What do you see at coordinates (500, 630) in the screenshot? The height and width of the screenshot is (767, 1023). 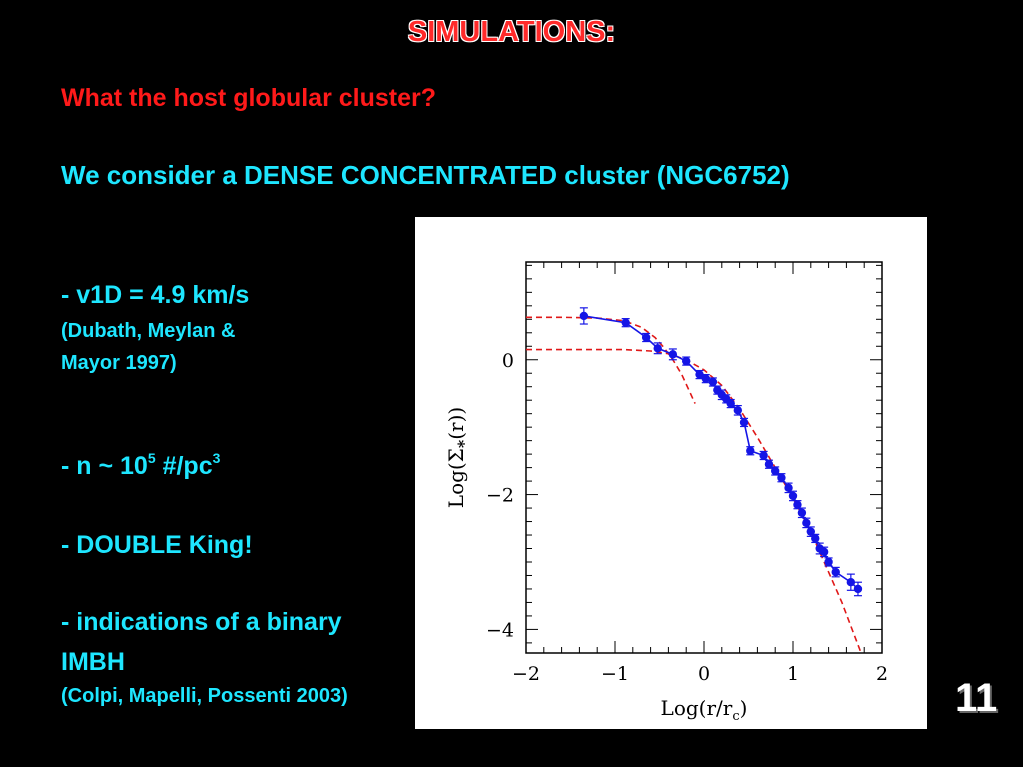 I see `y-tick-label: −4` at bounding box center [500, 630].